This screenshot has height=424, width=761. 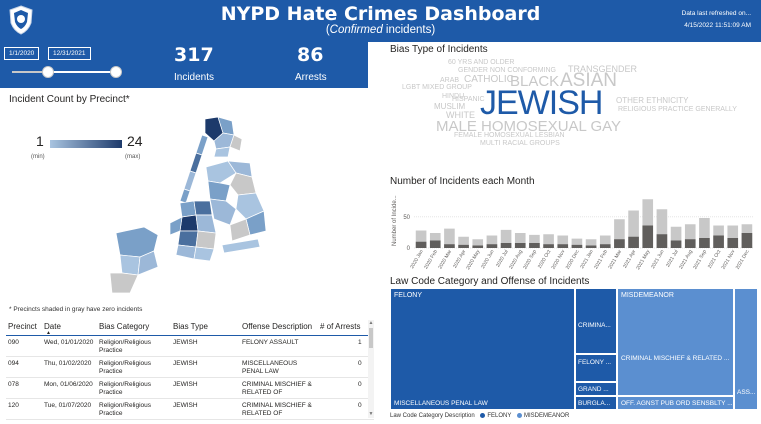 I want to click on word-hindu: HINDU, so click(x=453, y=96).